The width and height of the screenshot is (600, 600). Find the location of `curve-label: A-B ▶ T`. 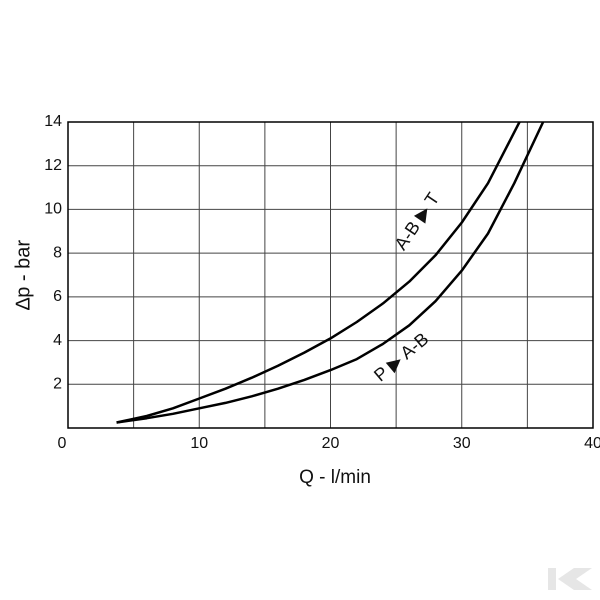

curve-label: A-B ▶ T is located at coordinates (417, 221).